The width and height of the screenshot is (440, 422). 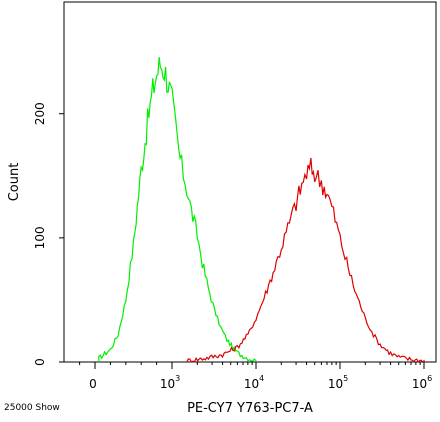 I want to click on x-tick-label: 0, so click(x=93, y=384).